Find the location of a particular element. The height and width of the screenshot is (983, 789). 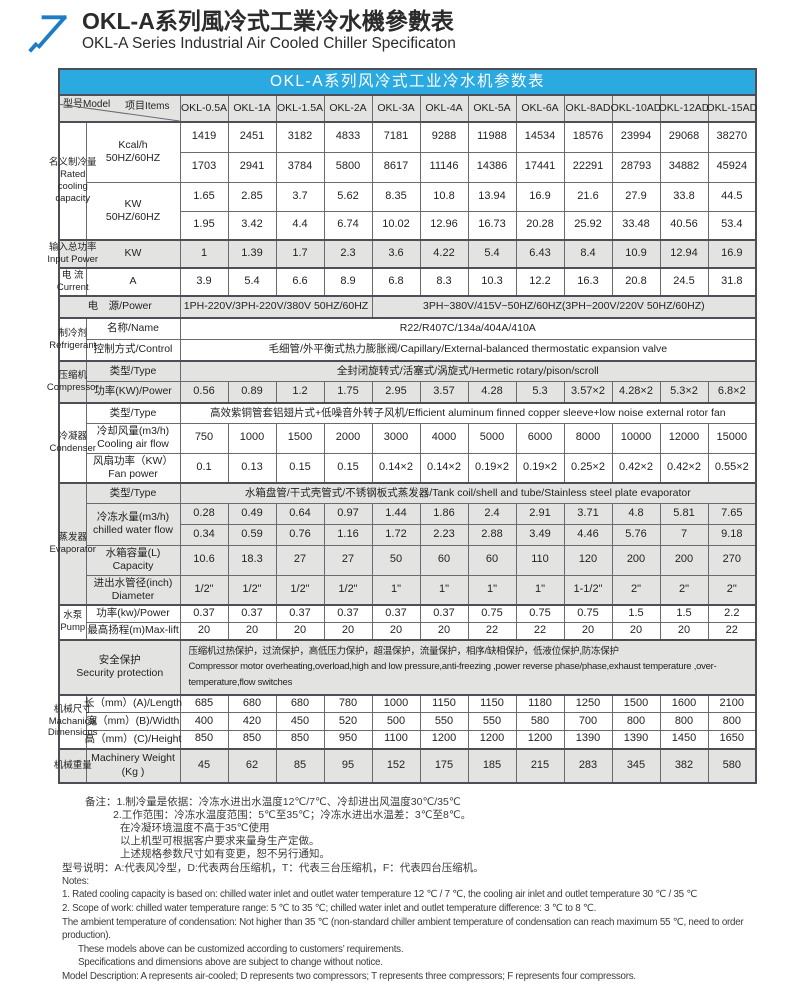

spec-value-cell: 16.9 is located at coordinates (540, 196).